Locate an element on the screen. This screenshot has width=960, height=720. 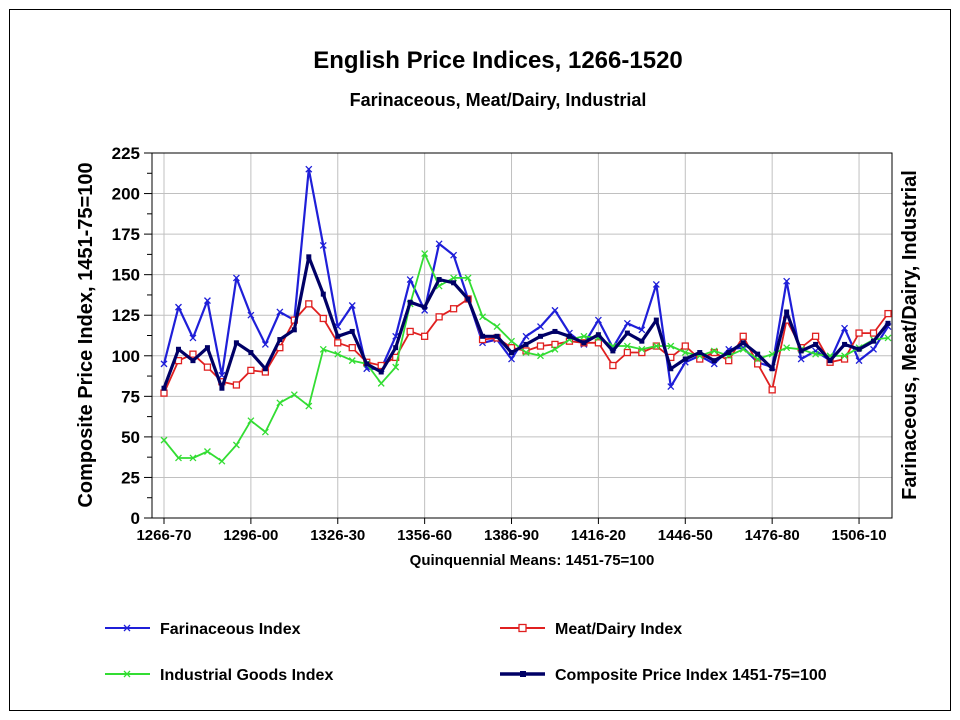
y-tick-label: 50 is located at coordinates (130, 437).